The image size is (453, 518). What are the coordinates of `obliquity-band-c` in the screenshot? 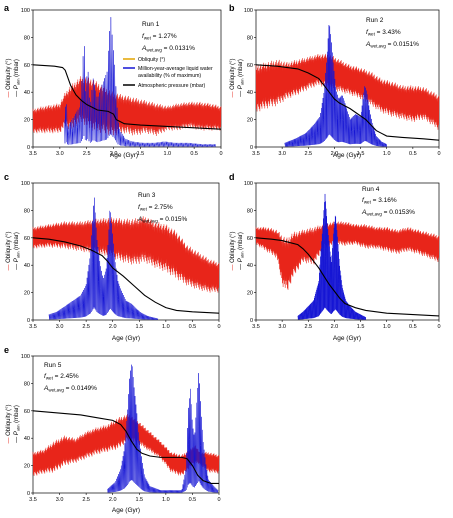 It's located at (126, 254).